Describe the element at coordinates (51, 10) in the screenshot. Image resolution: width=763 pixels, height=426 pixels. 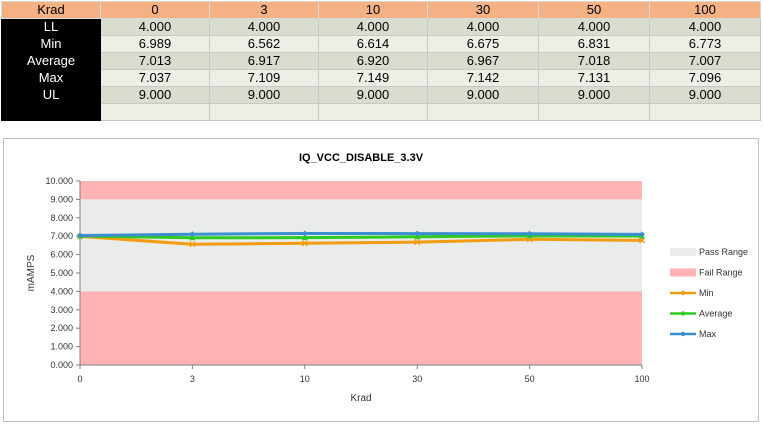
I see `table-header-label: Krad` at that location.